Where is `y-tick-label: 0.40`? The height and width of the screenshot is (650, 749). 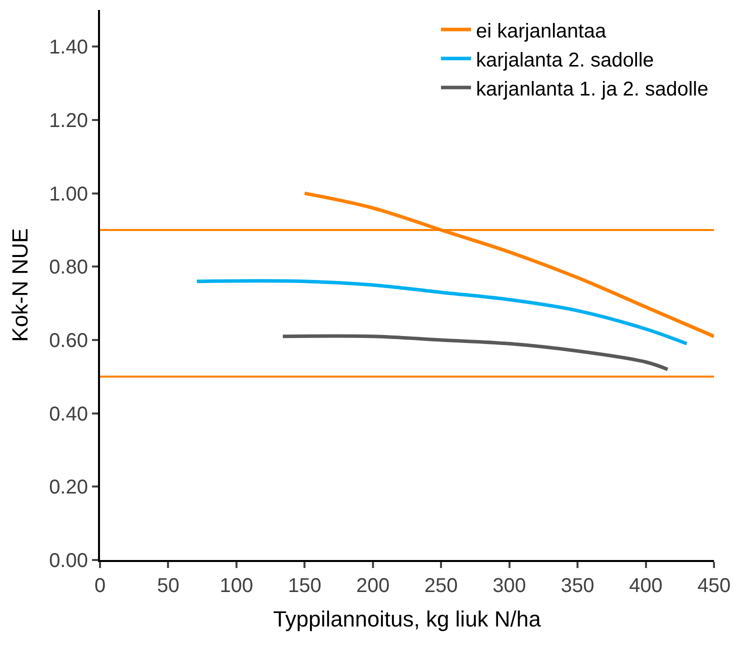
y-tick-label: 0.40 is located at coordinates (68, 414).